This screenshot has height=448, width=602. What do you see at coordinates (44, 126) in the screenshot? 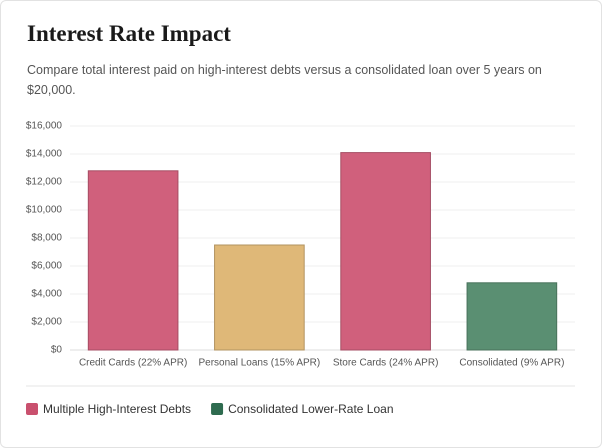
I see `y-tick-label: $16,000` at bounding box center [44, 126].